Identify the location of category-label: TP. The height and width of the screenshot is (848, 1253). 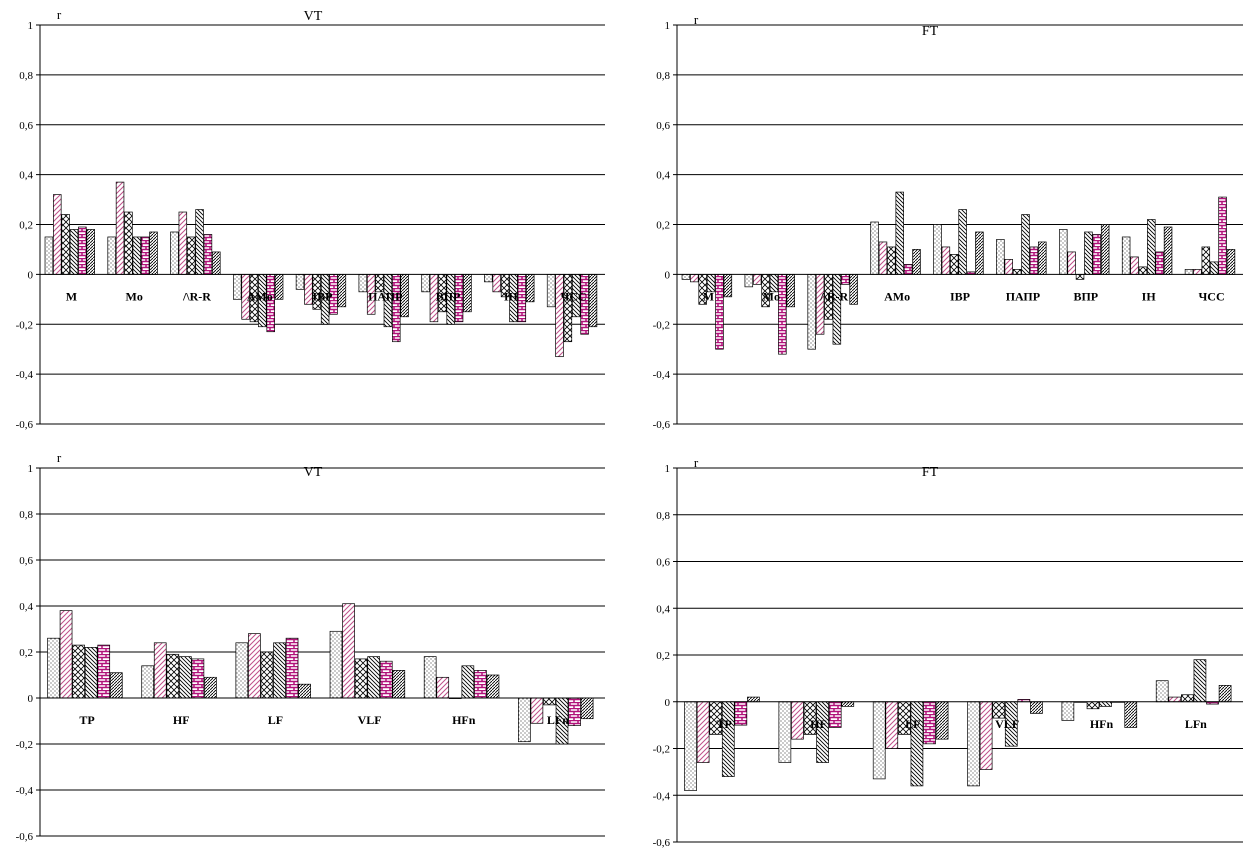
(86, 720).